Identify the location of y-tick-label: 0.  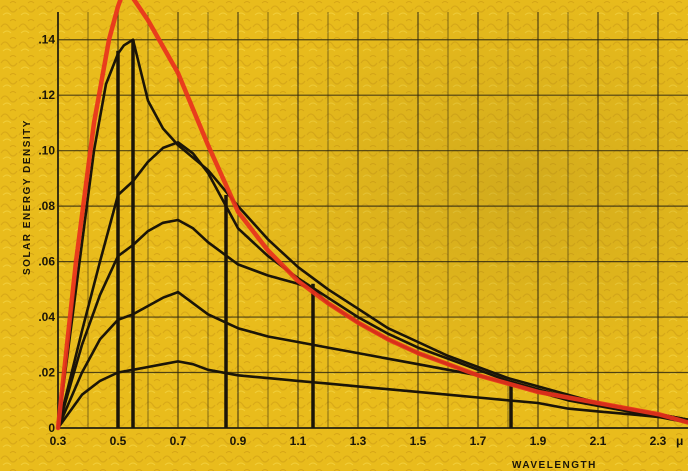
(51, 428).